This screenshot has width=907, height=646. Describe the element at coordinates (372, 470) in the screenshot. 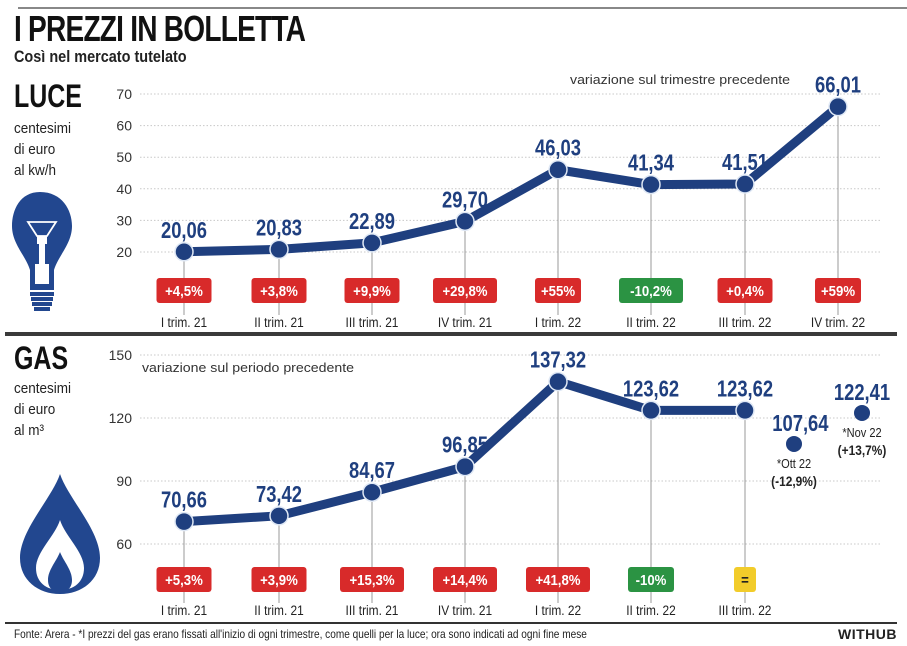

I see `data-label: 84,67` at that location.